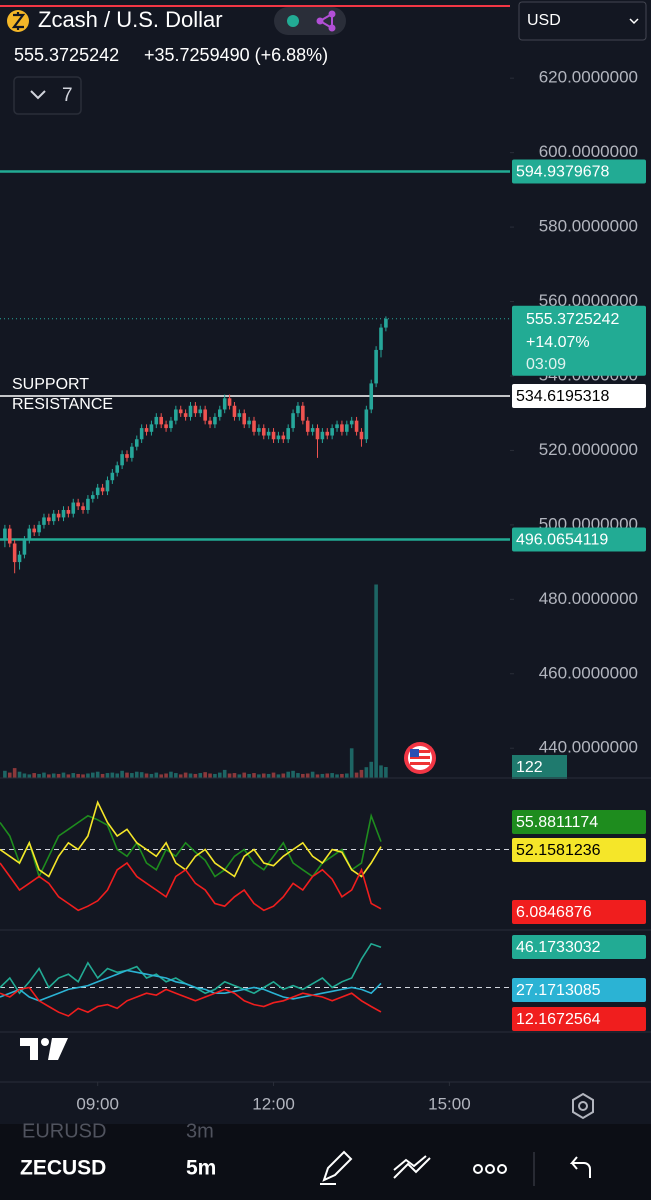 This screenshot has width=651, height=1200. Describe the element at coordinates (490, 1169) in the screenshot. I see `more-icon` at that location.